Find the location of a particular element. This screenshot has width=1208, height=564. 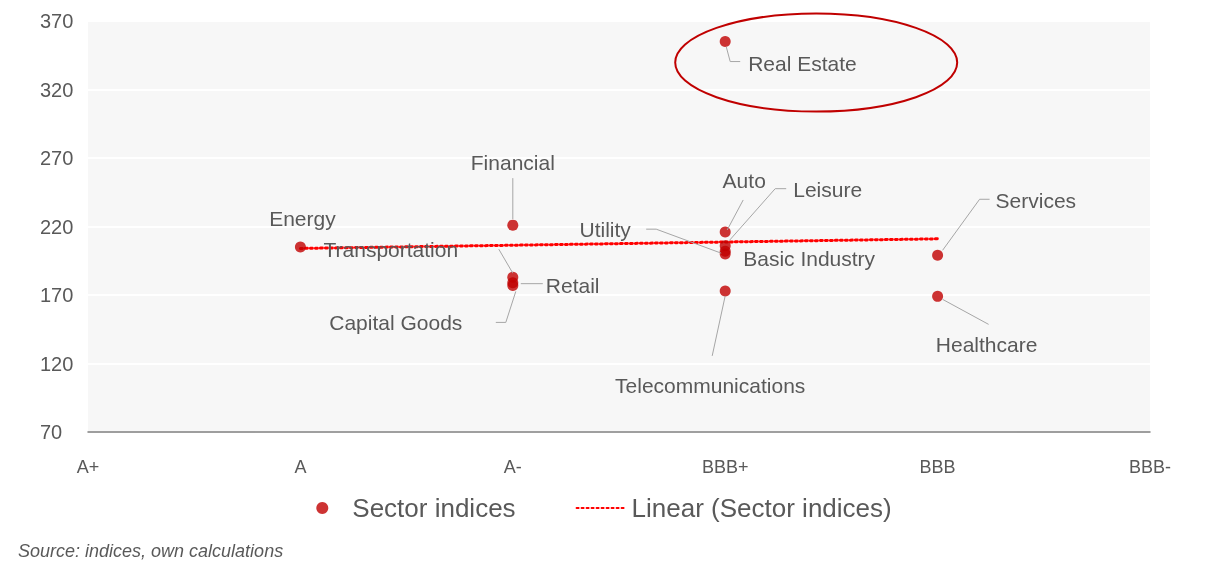

y-tick-label: 70 is located at coordinates (51, 432).